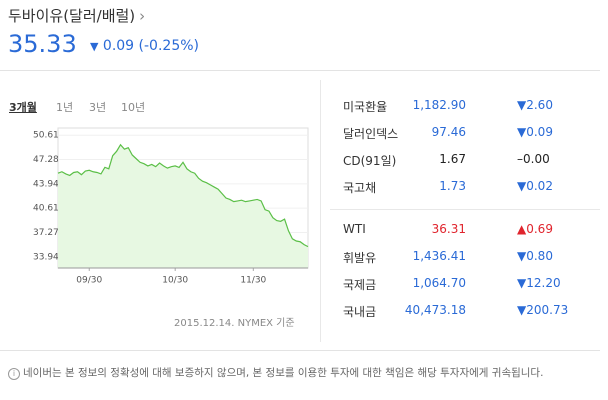 The height and width of the screenshot is (400, 608). Describe the element at coordinates (14, 374) in the screenshot. I see `info-icon: i` at that location.